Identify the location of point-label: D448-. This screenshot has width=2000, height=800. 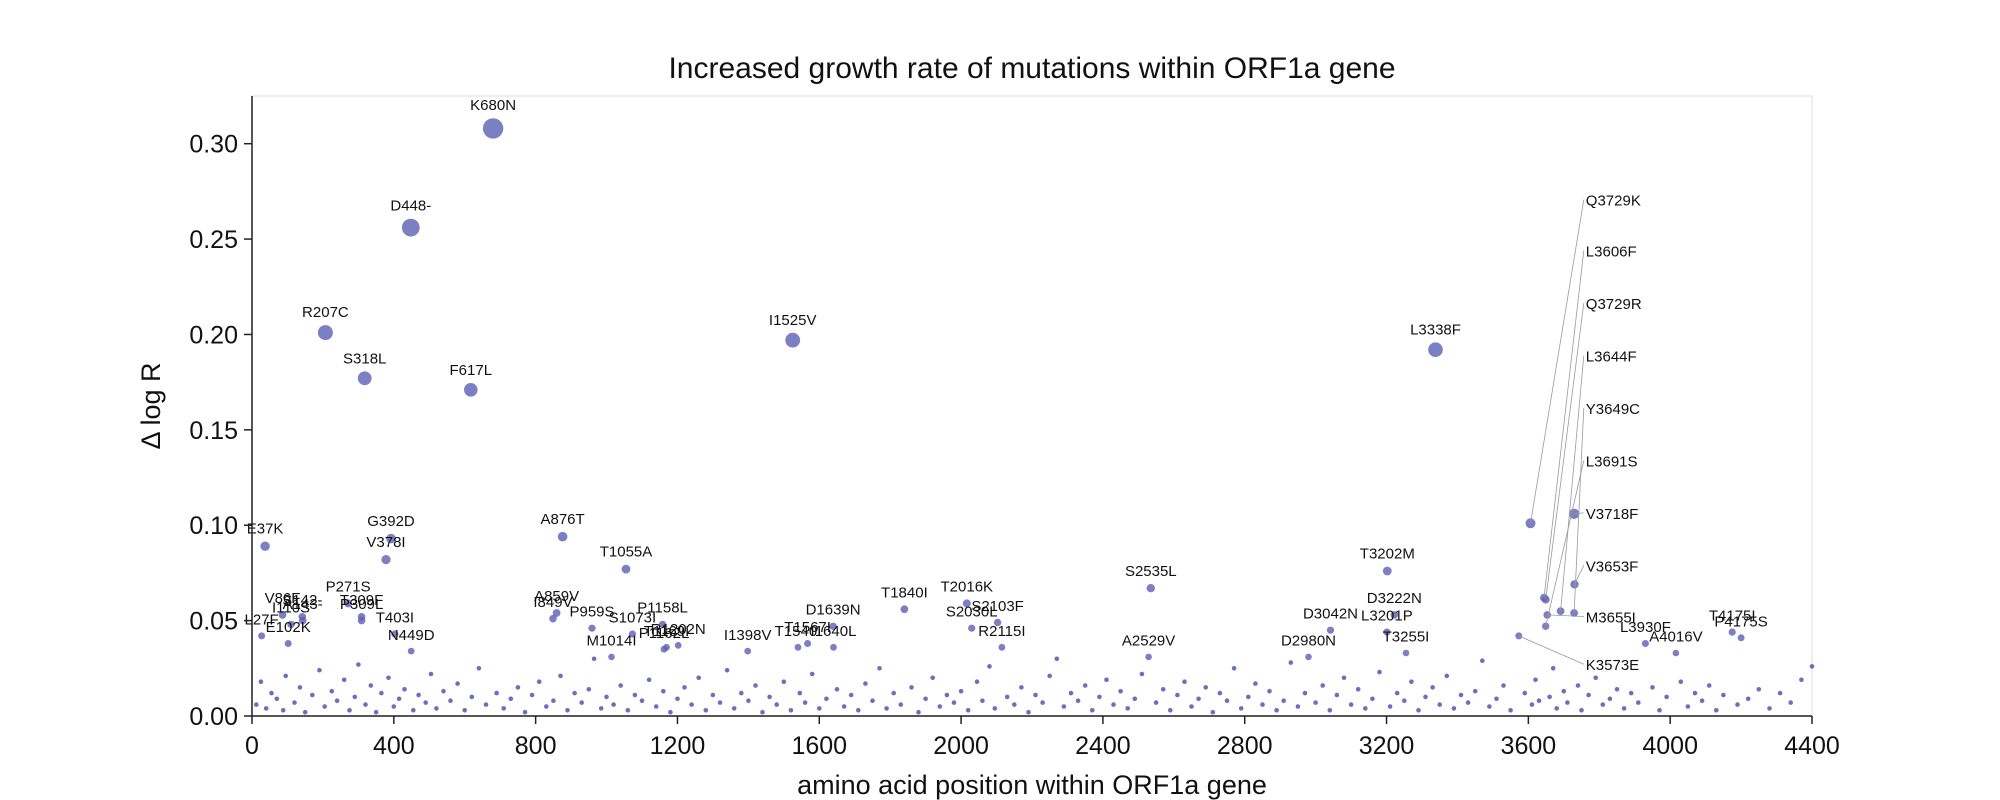
(410, 206).